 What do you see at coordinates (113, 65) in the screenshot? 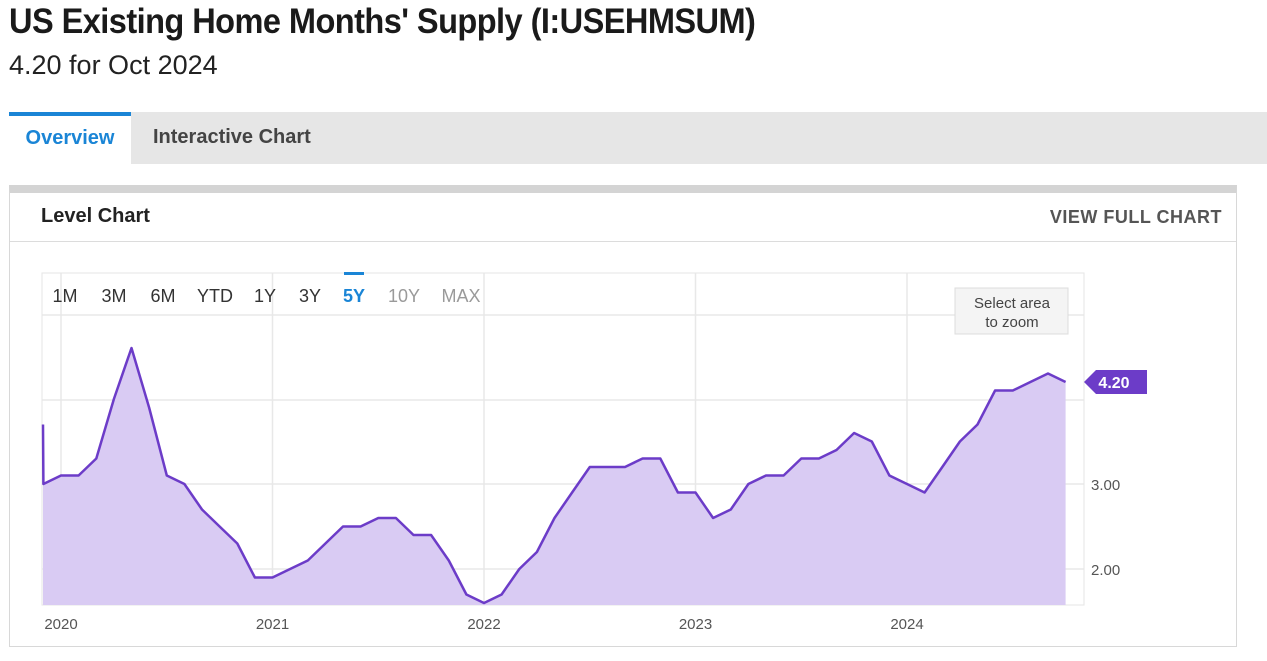
I see `page-subtitle: 4.20 for Oct 2024` at bounding box center [113, 65].